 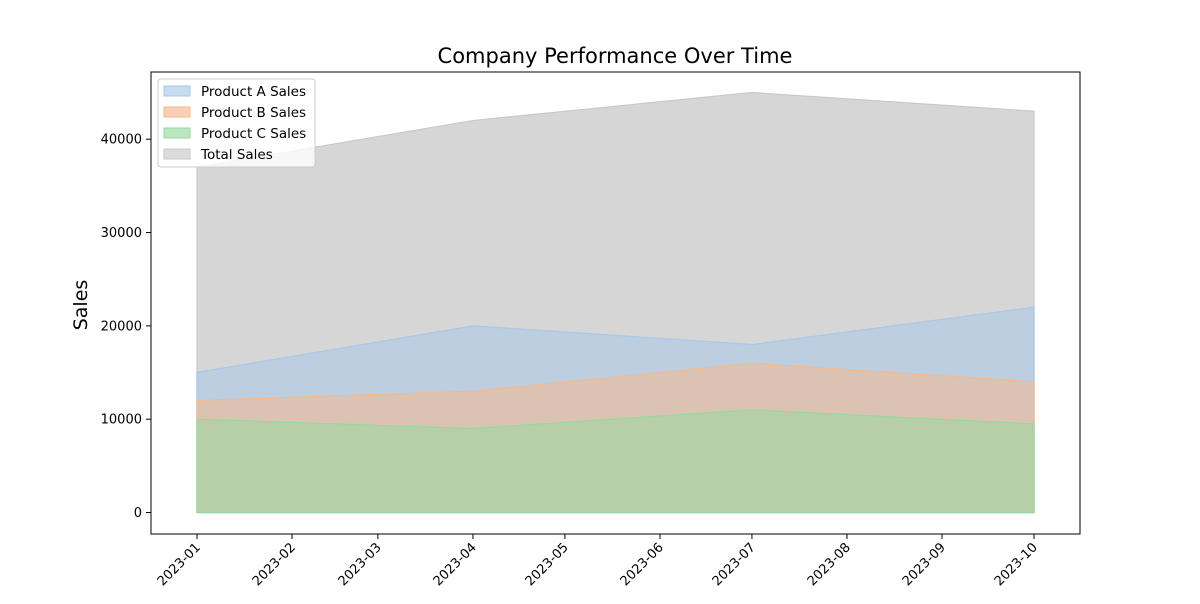 I want to click on y-tick-label: 40000, so click(x=121, y=140).